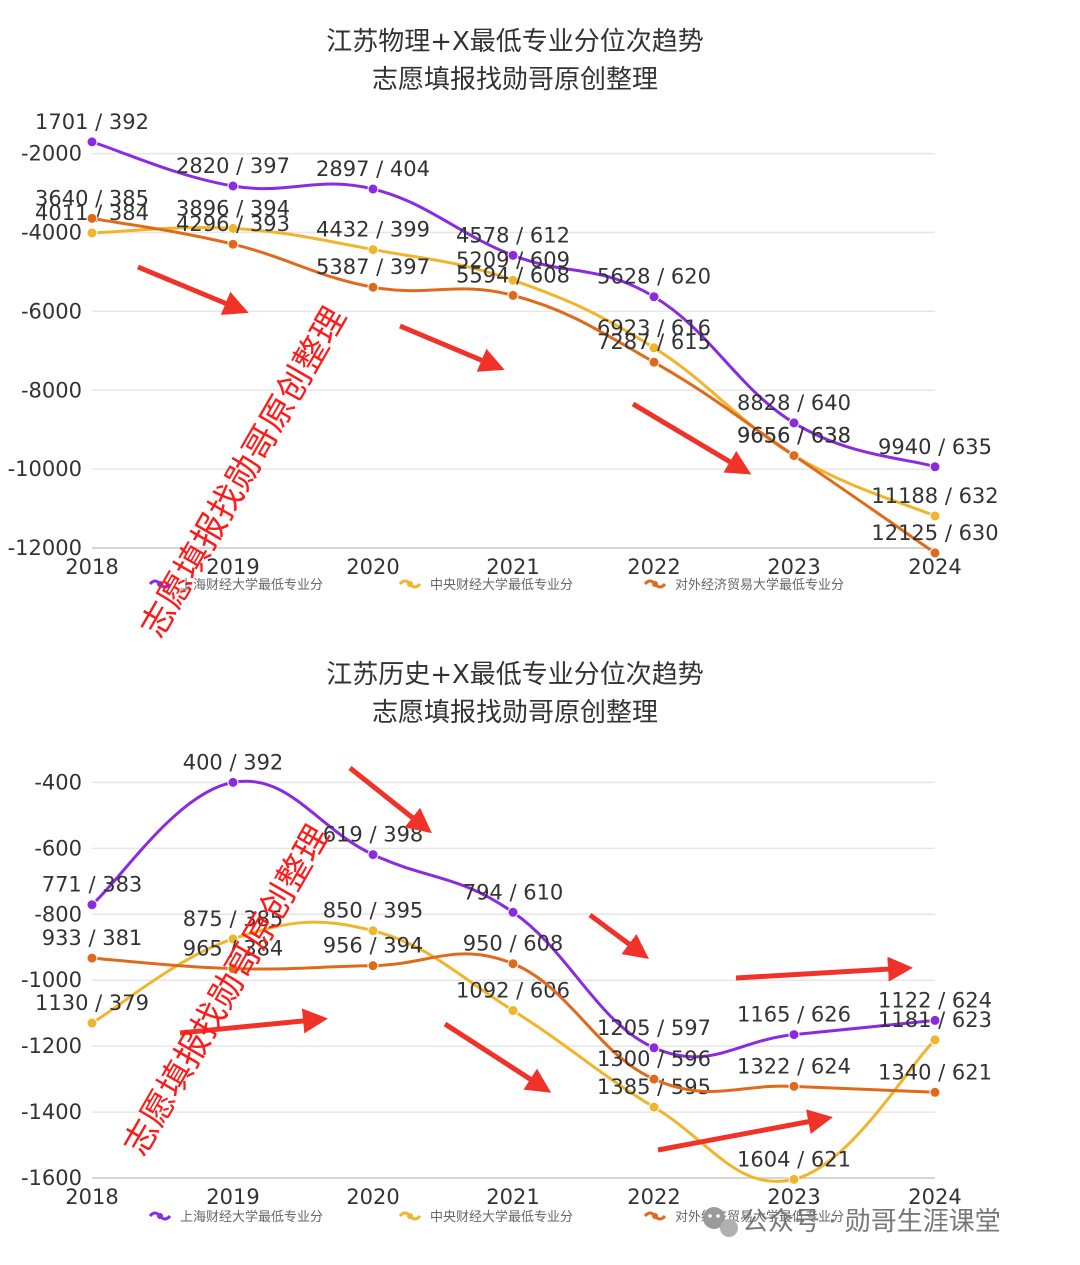 The width and height of the screenshot is (1080, 1265). Describe the element at coordinates (654, 328) in the screenshot. I see `data-label: 6923 / 616` at that location.